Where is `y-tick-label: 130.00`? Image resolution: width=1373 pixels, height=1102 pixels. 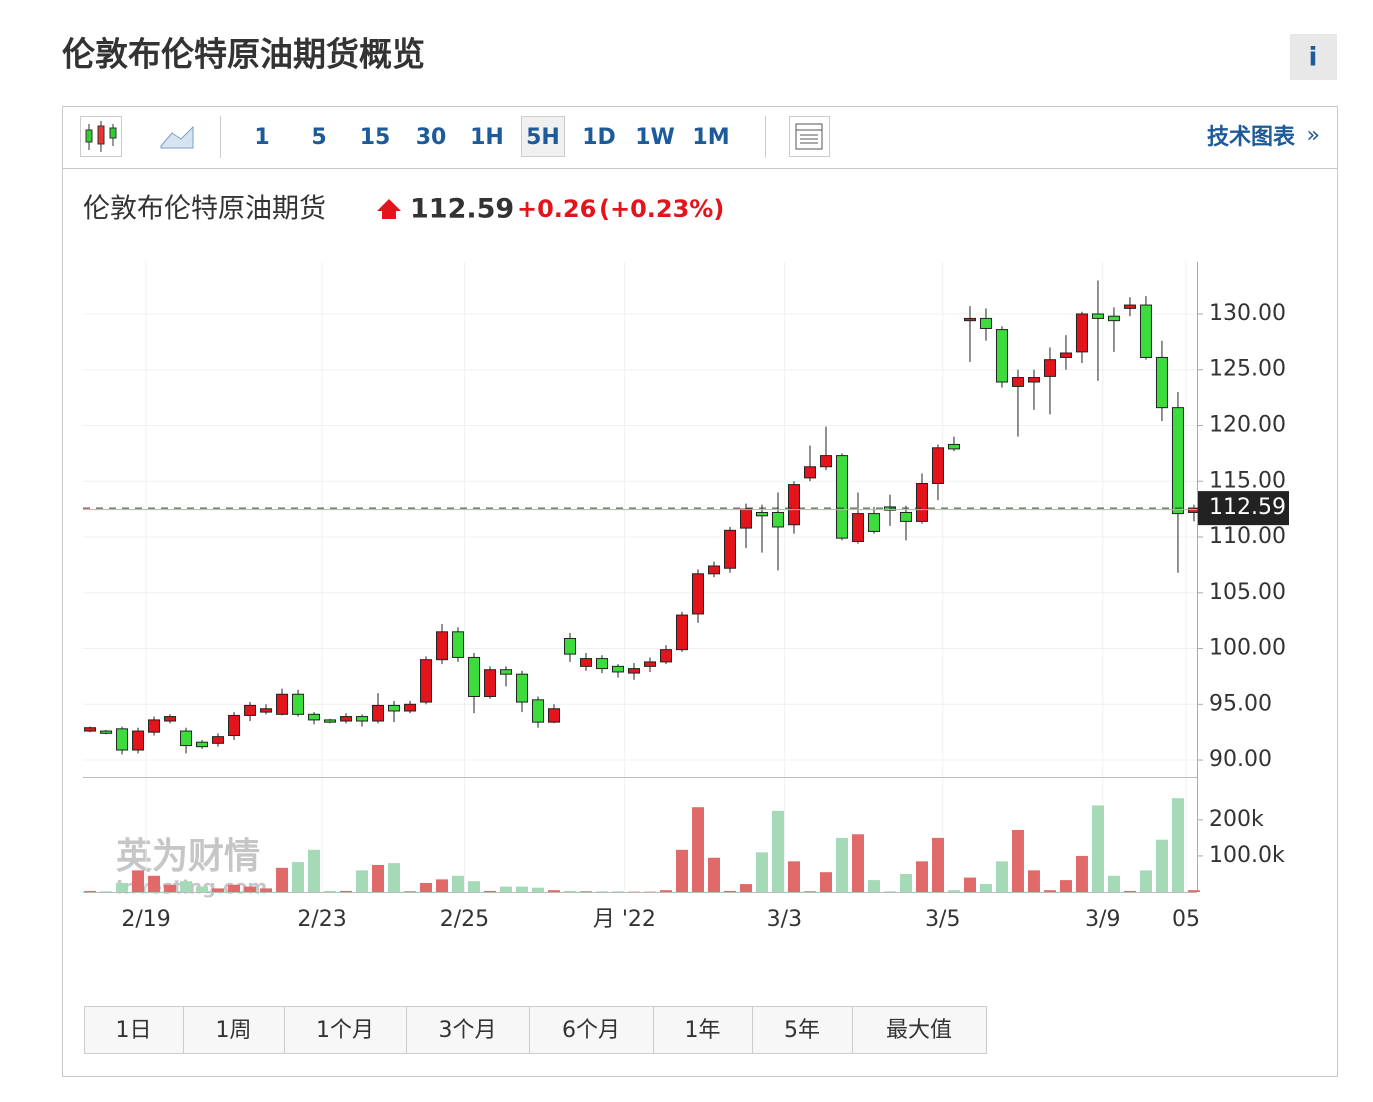
y-tick-label: 130.00 is located at coordinates (1247, 313).